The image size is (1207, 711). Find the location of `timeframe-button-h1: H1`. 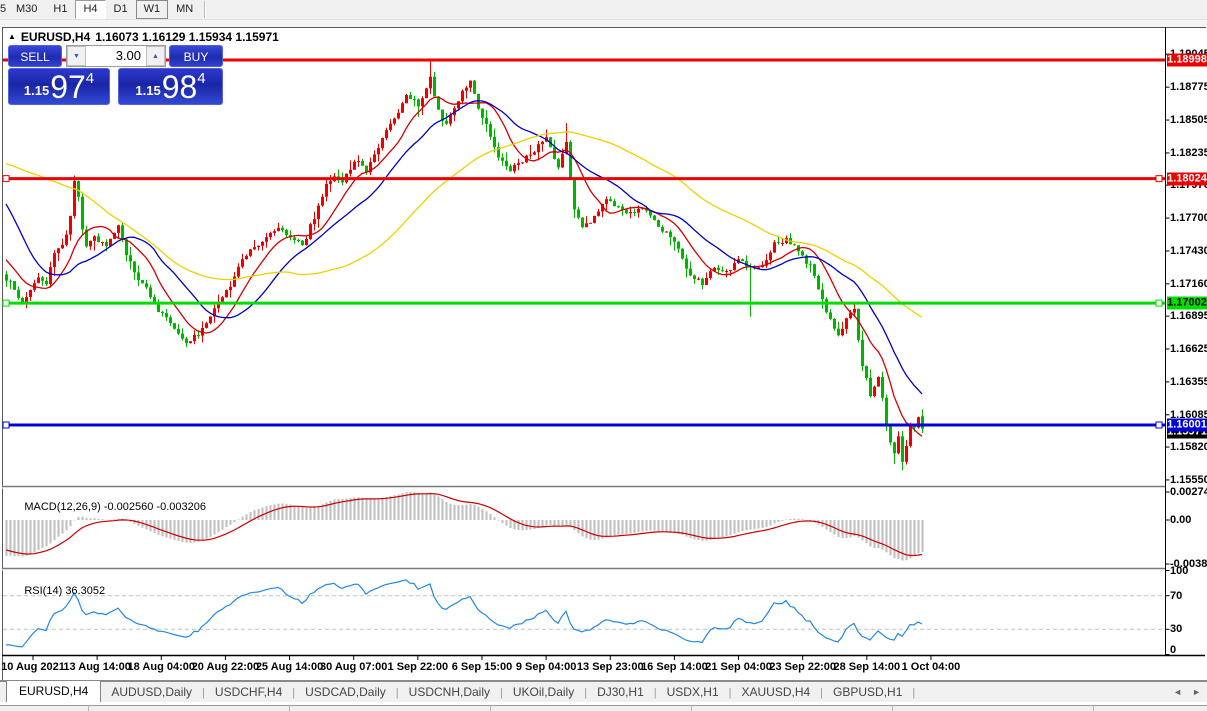

timeframe-button-h1: H1 is located at coordinates (60, 9).